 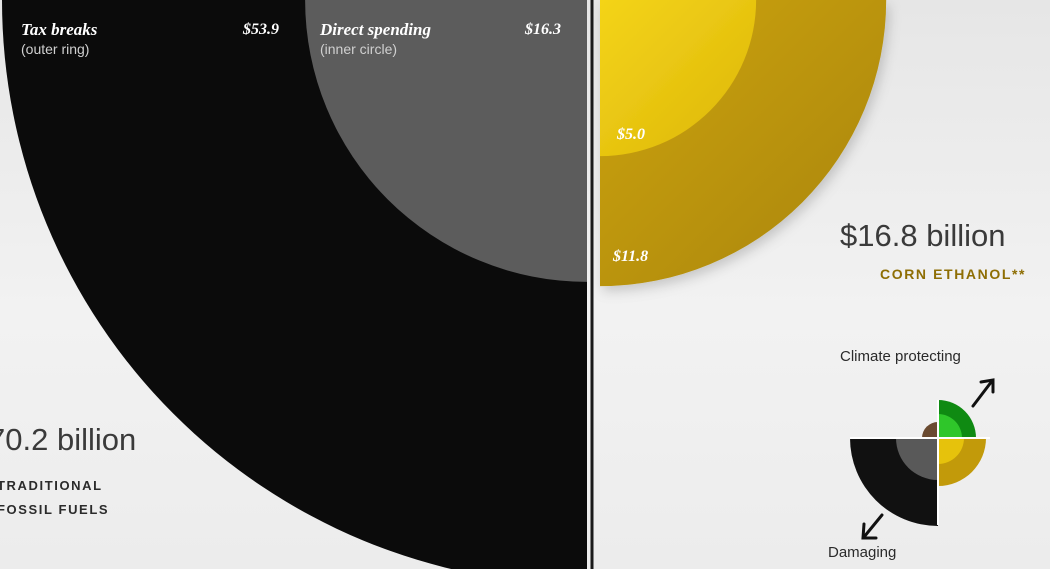 What do you see at coordinates (953, 274) in the screenshot?
I see `ethanol-category-label: CORN ETHANOL**` at bounding box center [953, 274].